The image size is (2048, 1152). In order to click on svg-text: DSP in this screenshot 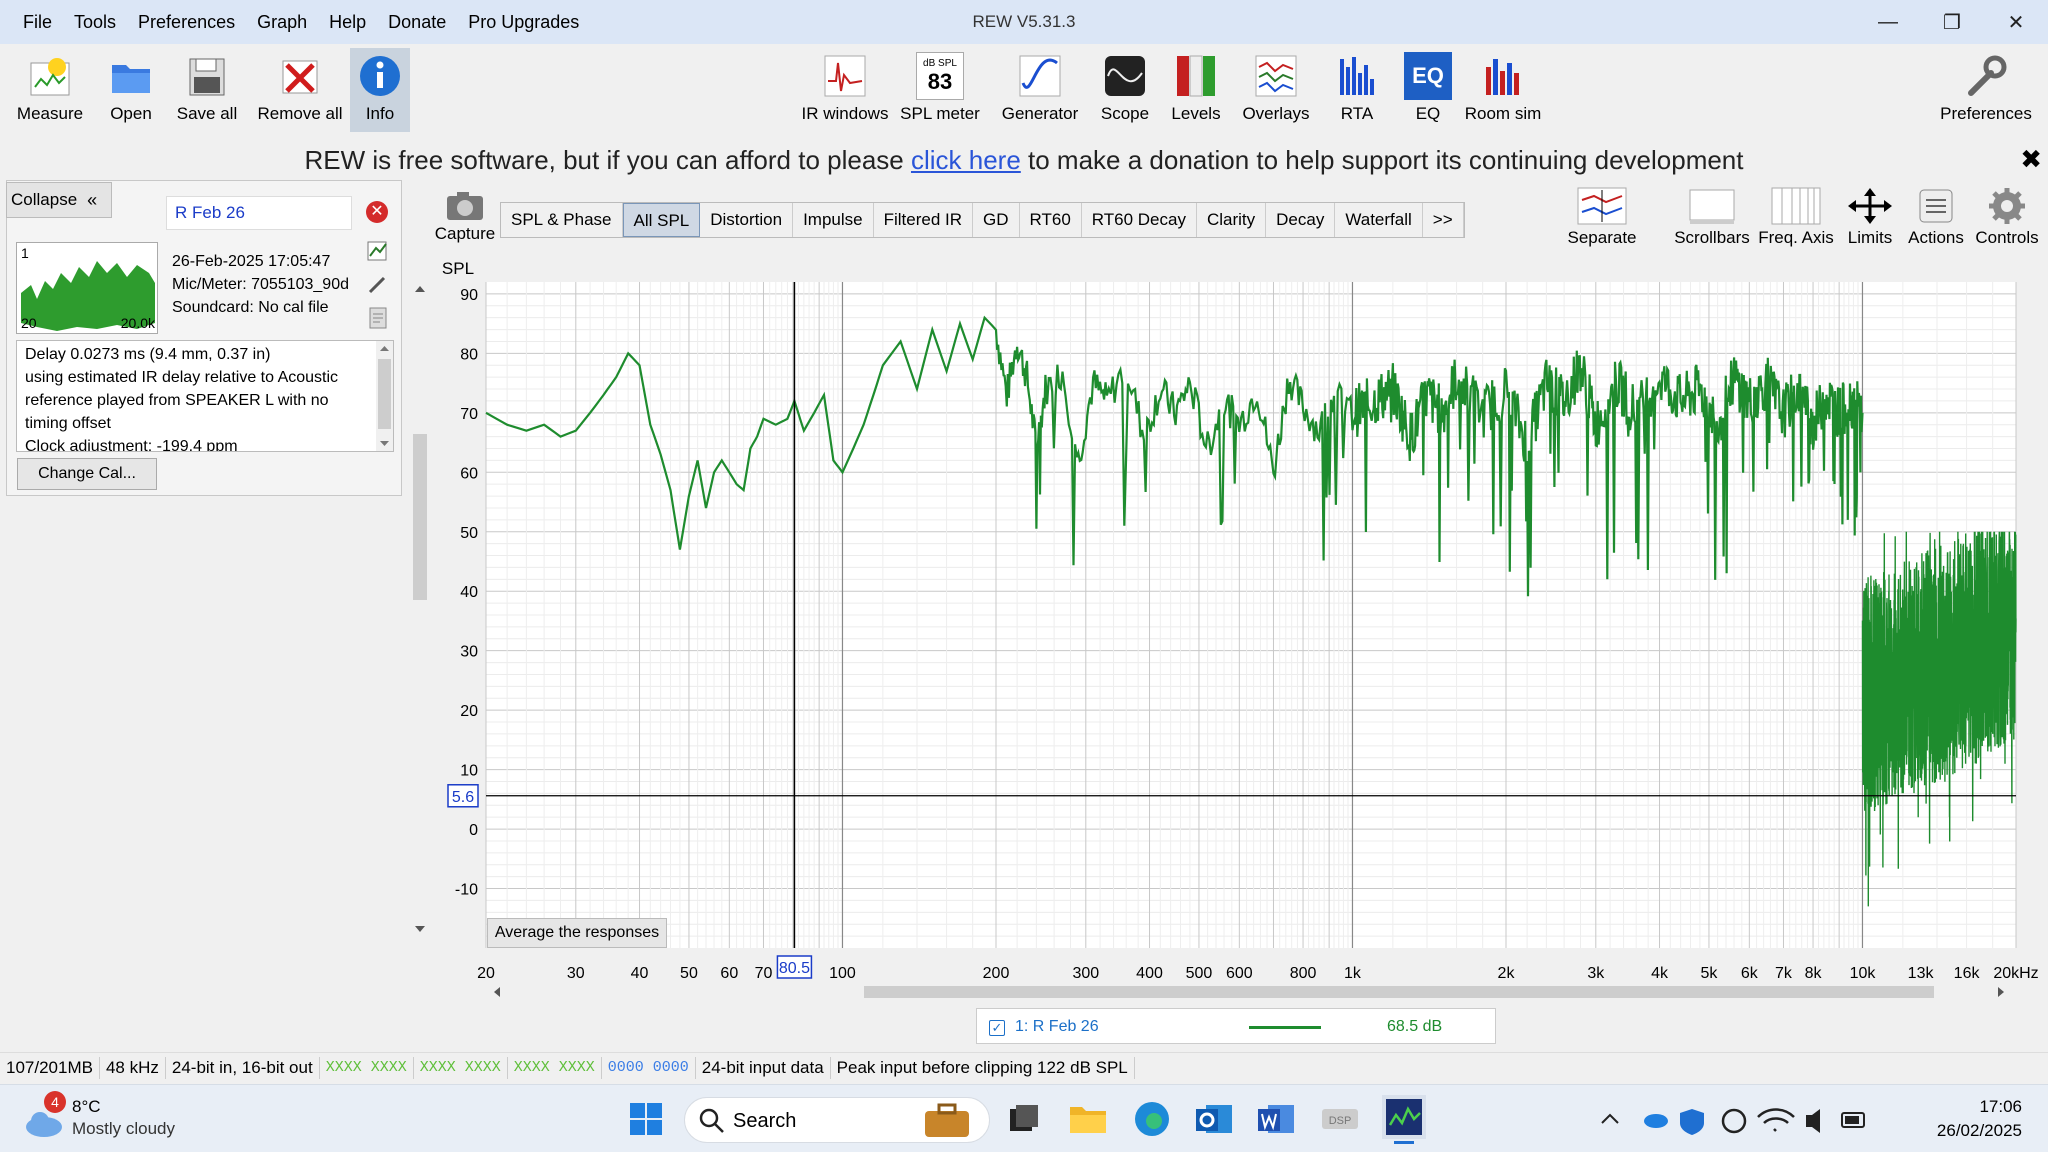, I will do `click(1340, 1121)`.